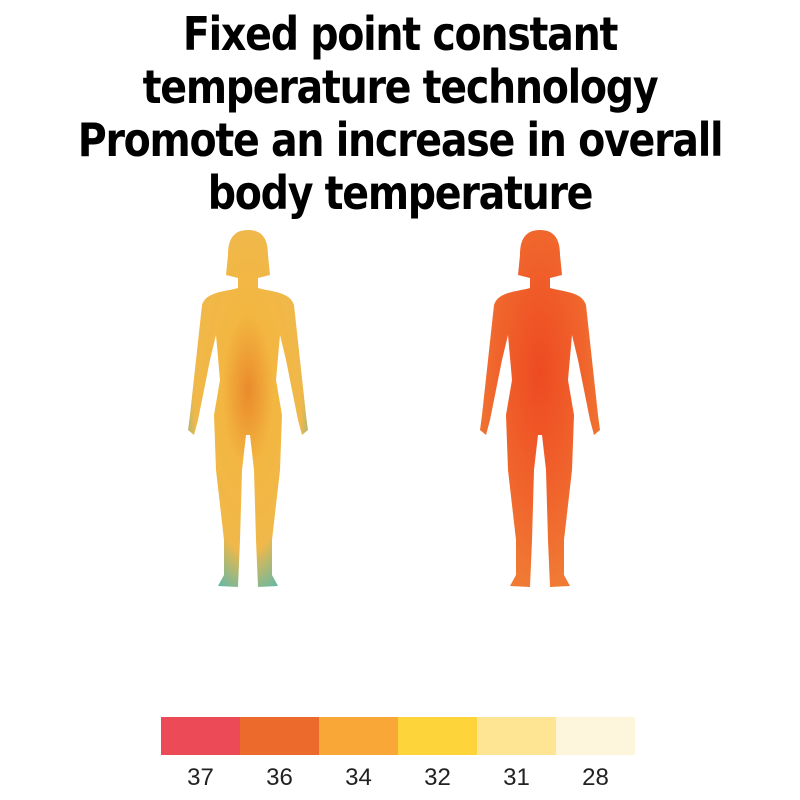  I want to click on headline-line-1: Fixed point constant, so click(400, 34).